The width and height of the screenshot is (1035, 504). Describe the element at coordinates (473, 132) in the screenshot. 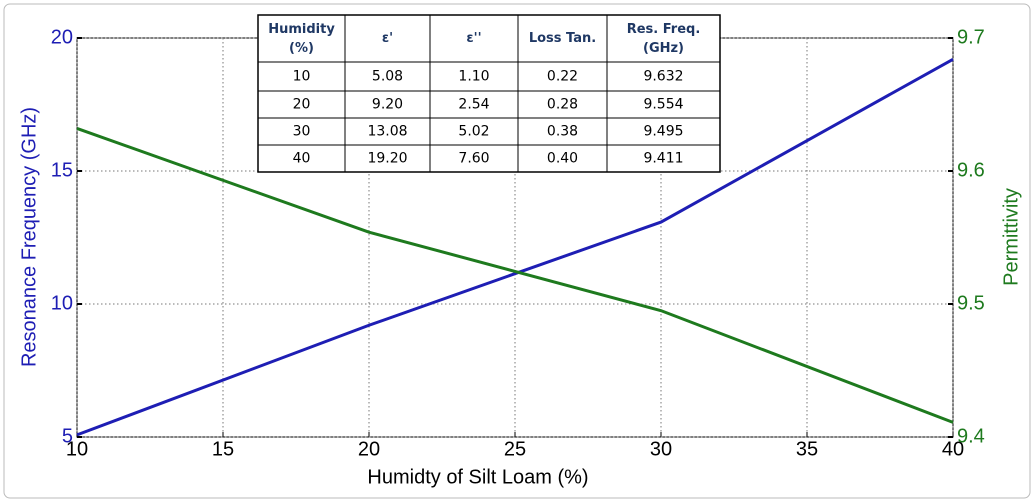

I see `table-cell: 5.02` at that location.